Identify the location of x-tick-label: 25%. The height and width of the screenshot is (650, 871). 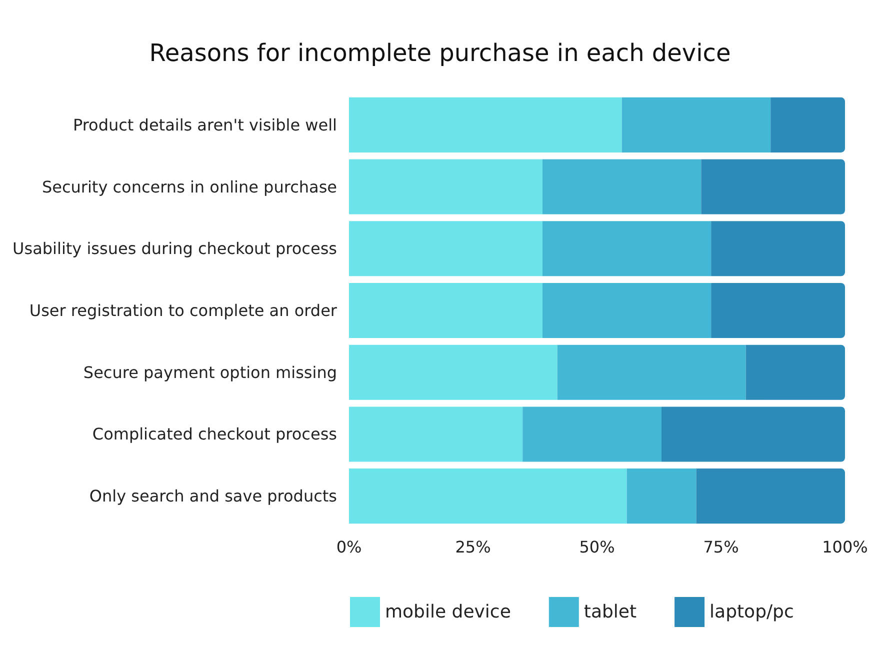
(473, 547).